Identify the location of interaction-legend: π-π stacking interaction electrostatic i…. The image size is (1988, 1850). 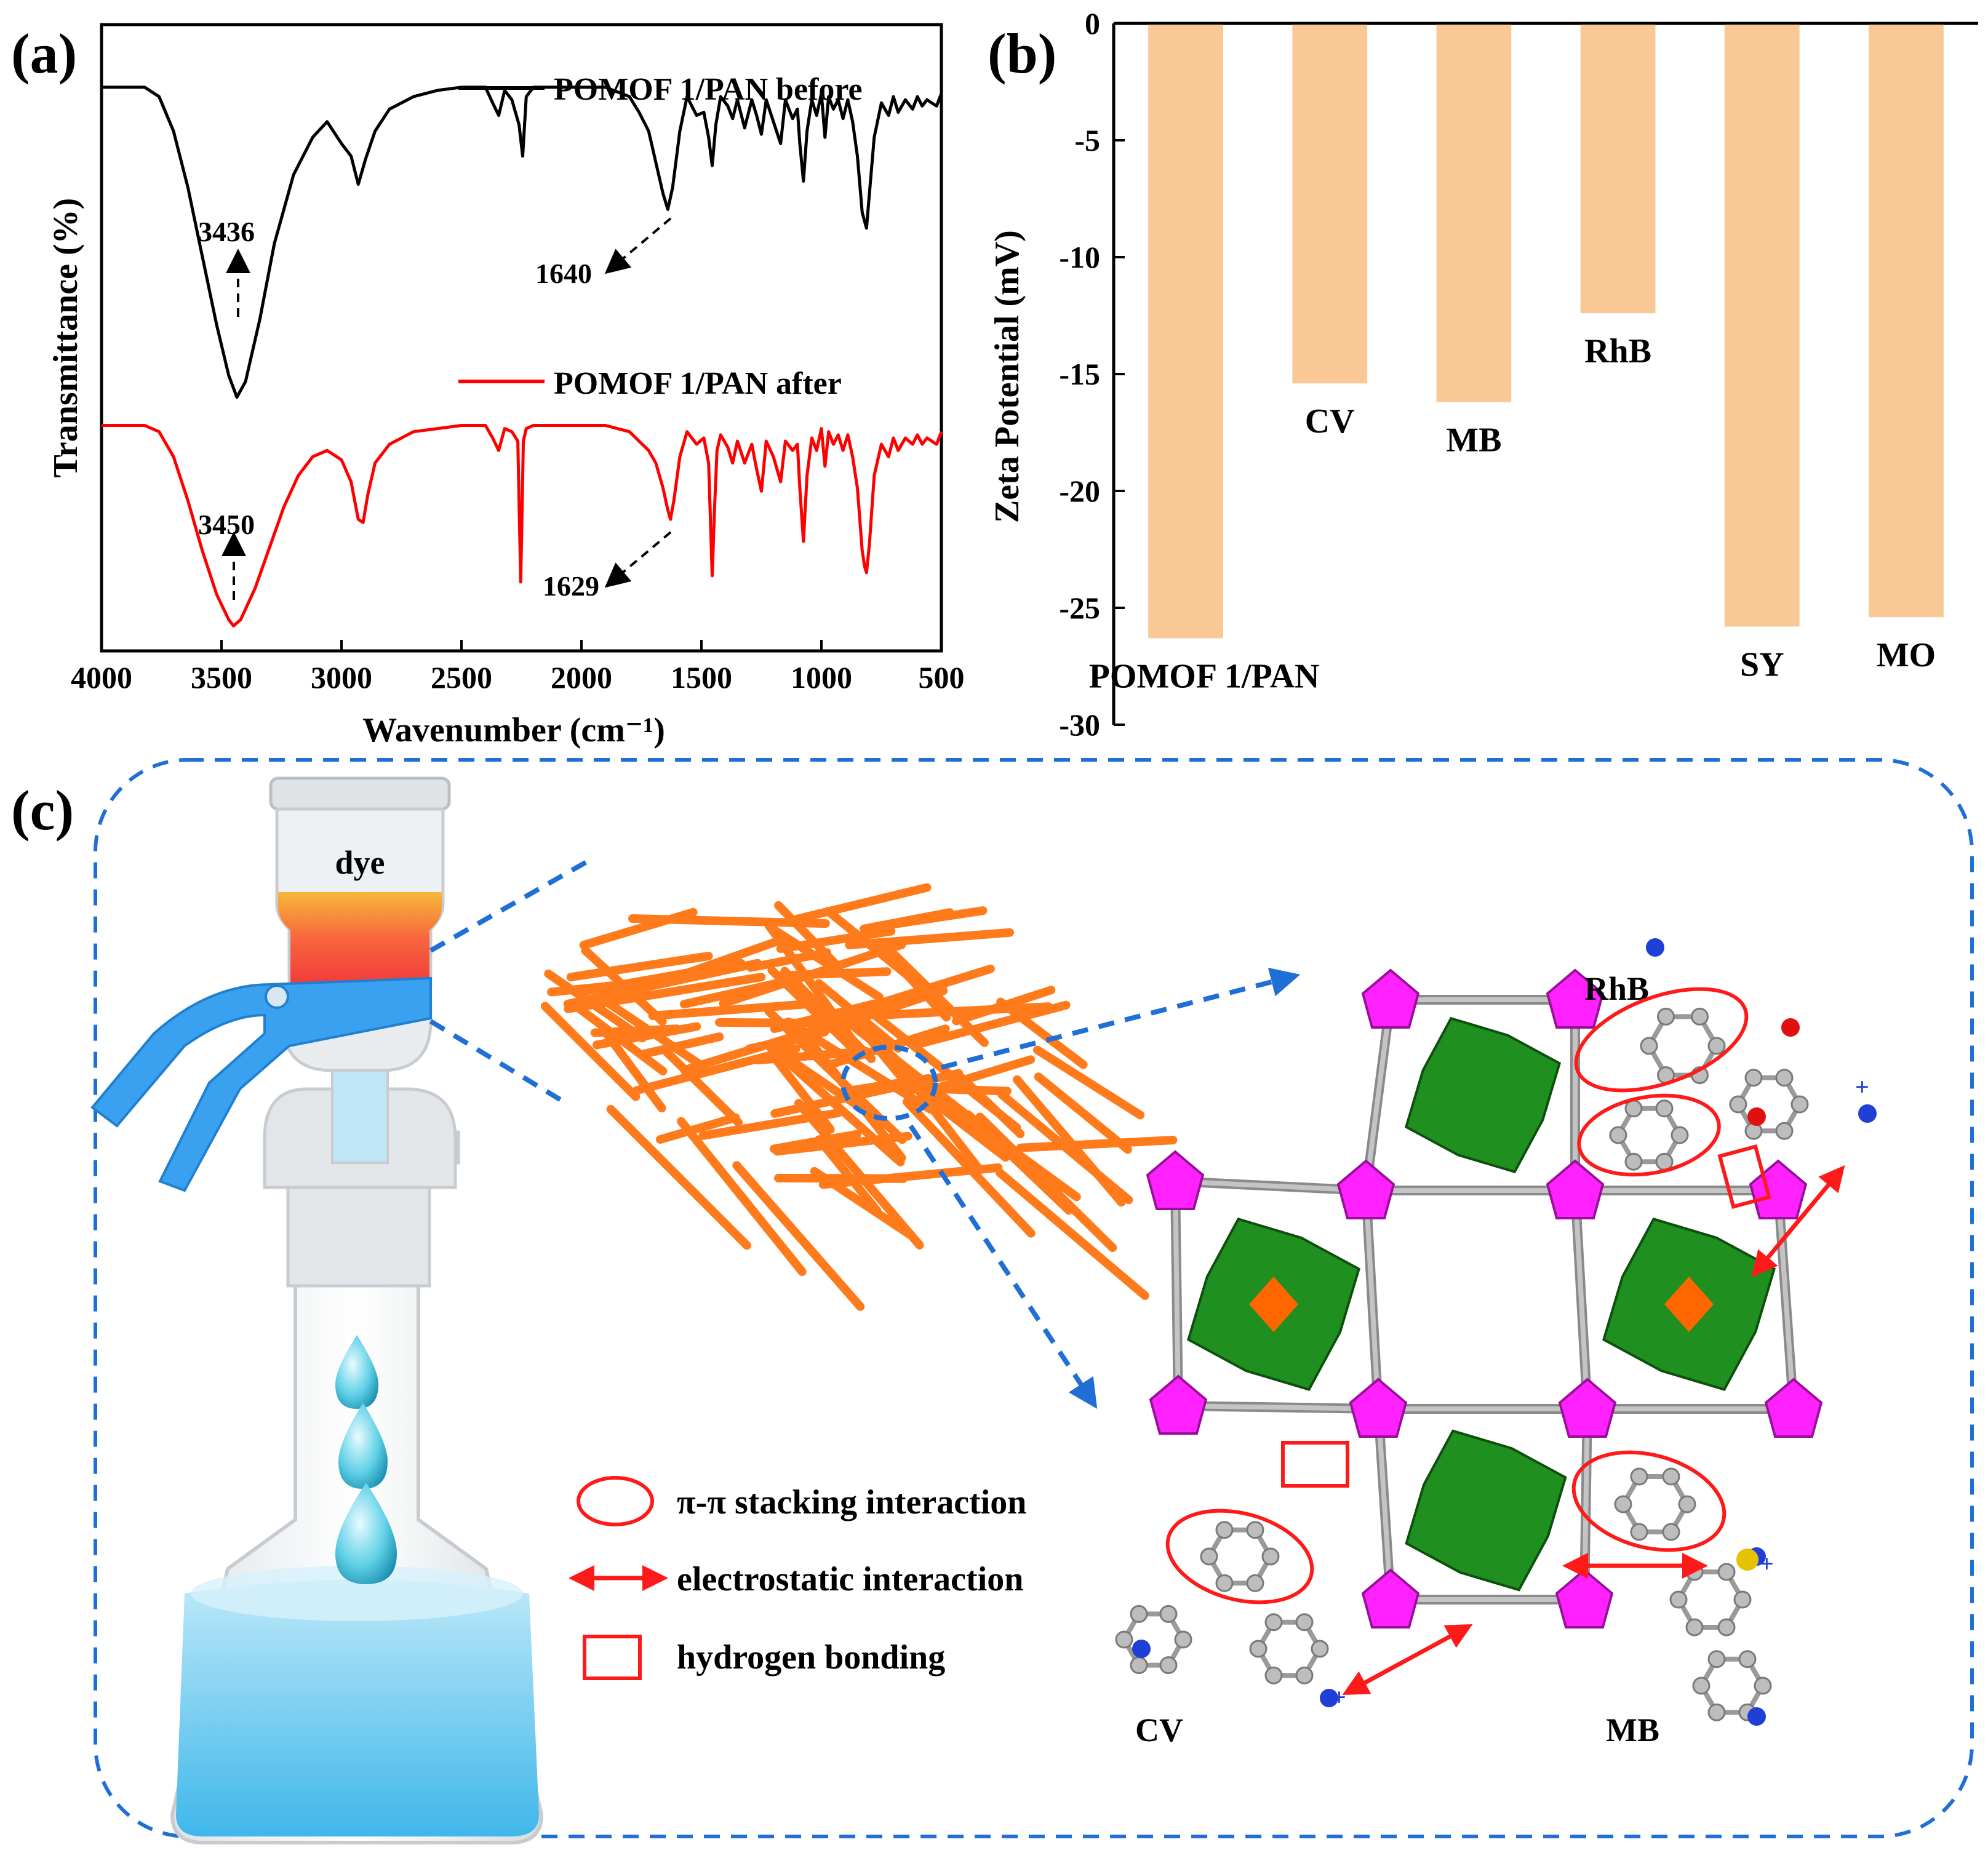
(797, 1578).